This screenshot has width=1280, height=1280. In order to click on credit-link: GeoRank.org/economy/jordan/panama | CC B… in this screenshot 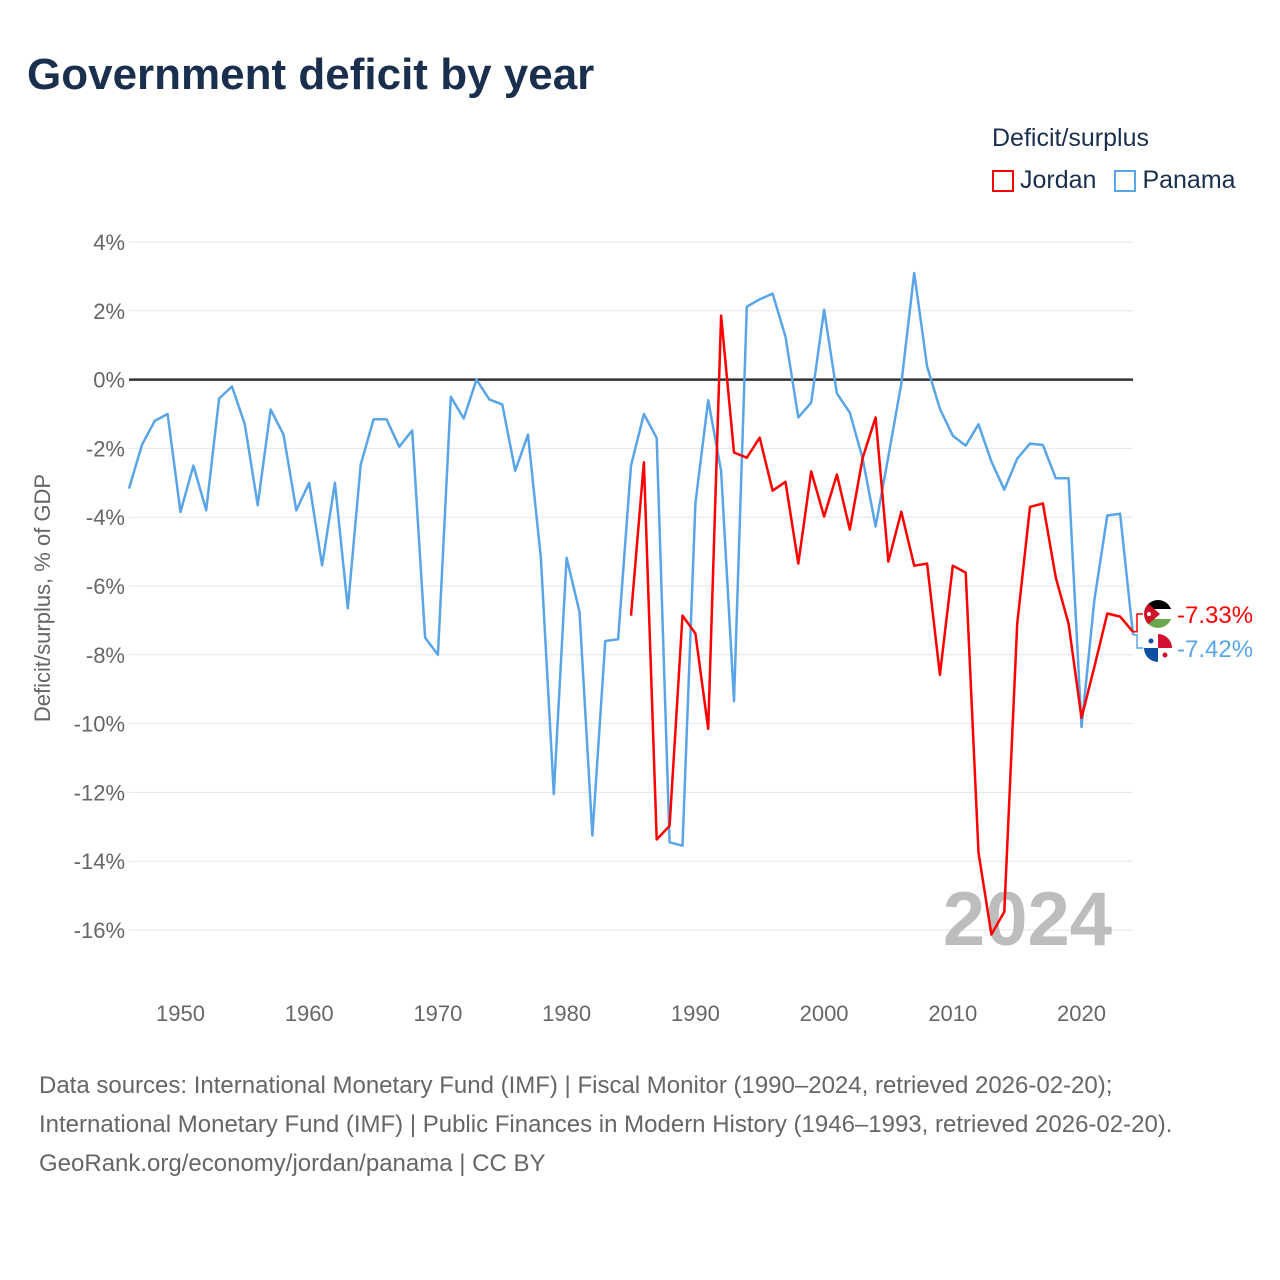, I will do `click(292, 1163)`.